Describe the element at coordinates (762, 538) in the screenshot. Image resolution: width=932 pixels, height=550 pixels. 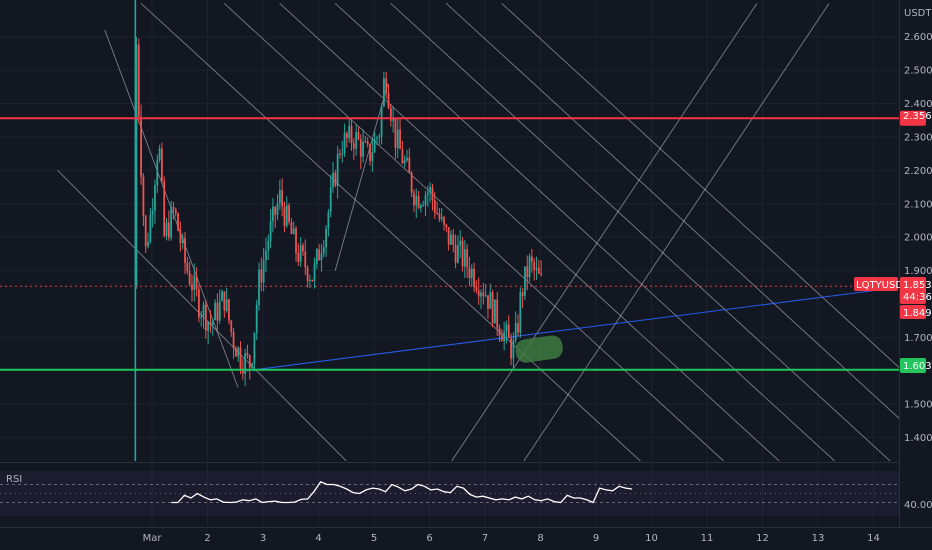
I see `time-tick-label: 12` at that location.